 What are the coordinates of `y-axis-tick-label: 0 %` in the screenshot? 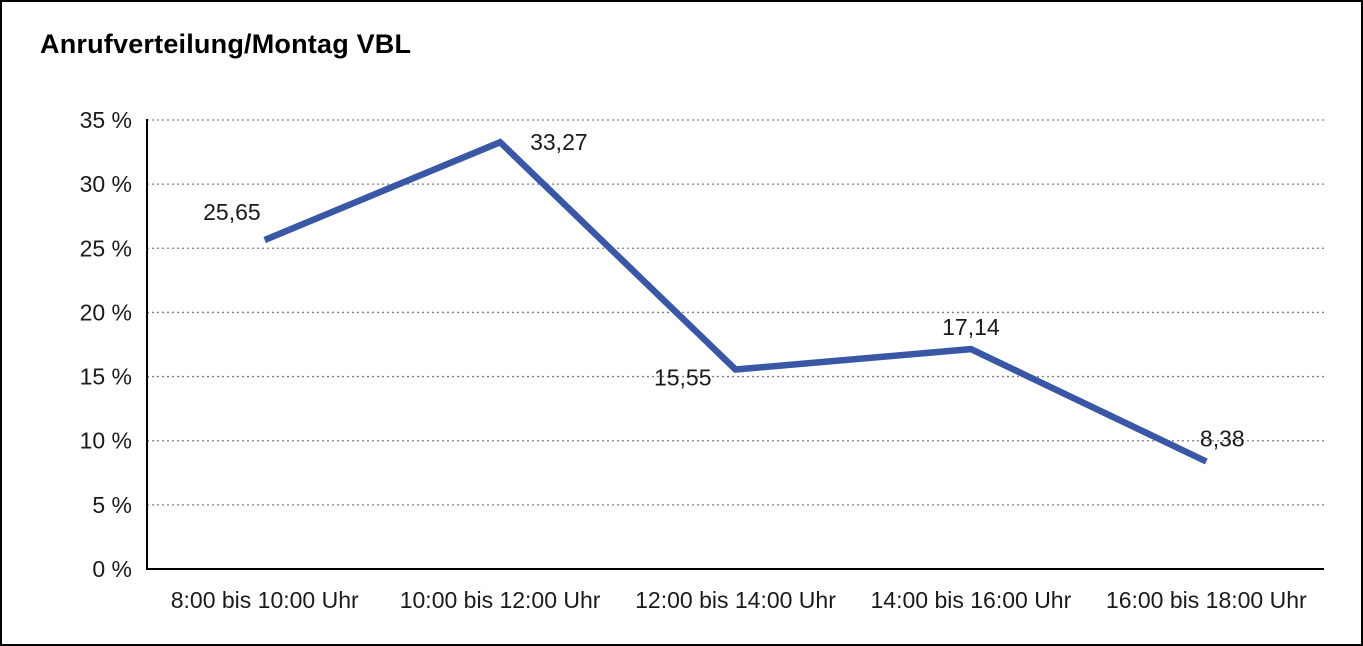 It's located at (112, 569).